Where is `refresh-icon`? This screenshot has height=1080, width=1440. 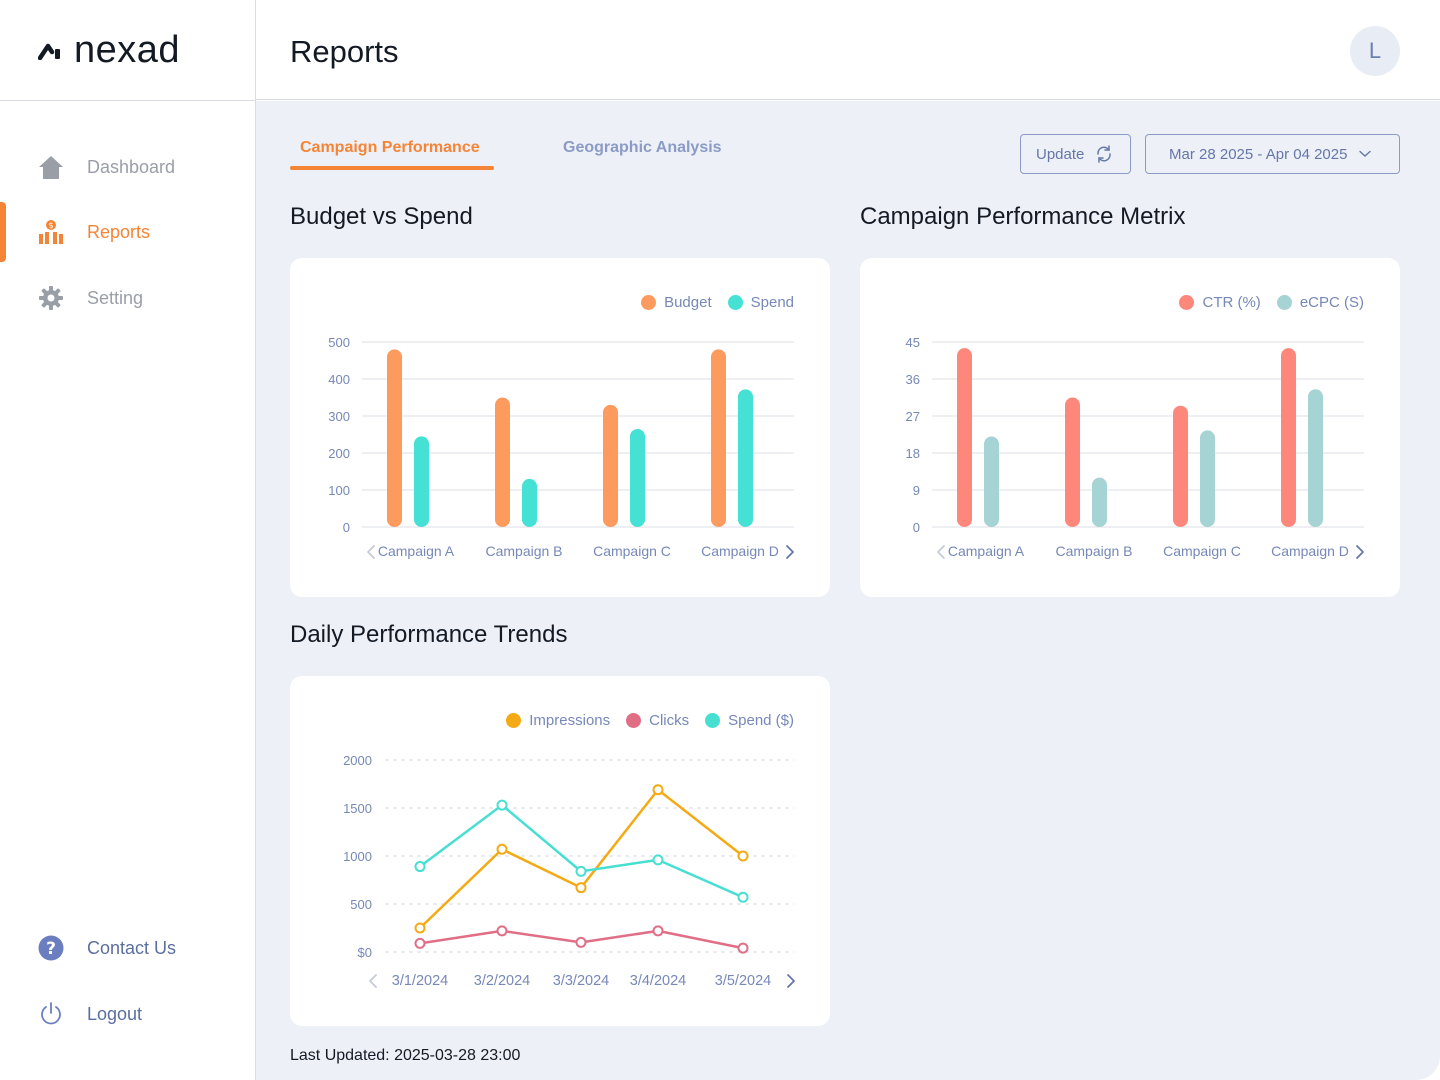 refresh-icon is located at coordinates (1104, 154).